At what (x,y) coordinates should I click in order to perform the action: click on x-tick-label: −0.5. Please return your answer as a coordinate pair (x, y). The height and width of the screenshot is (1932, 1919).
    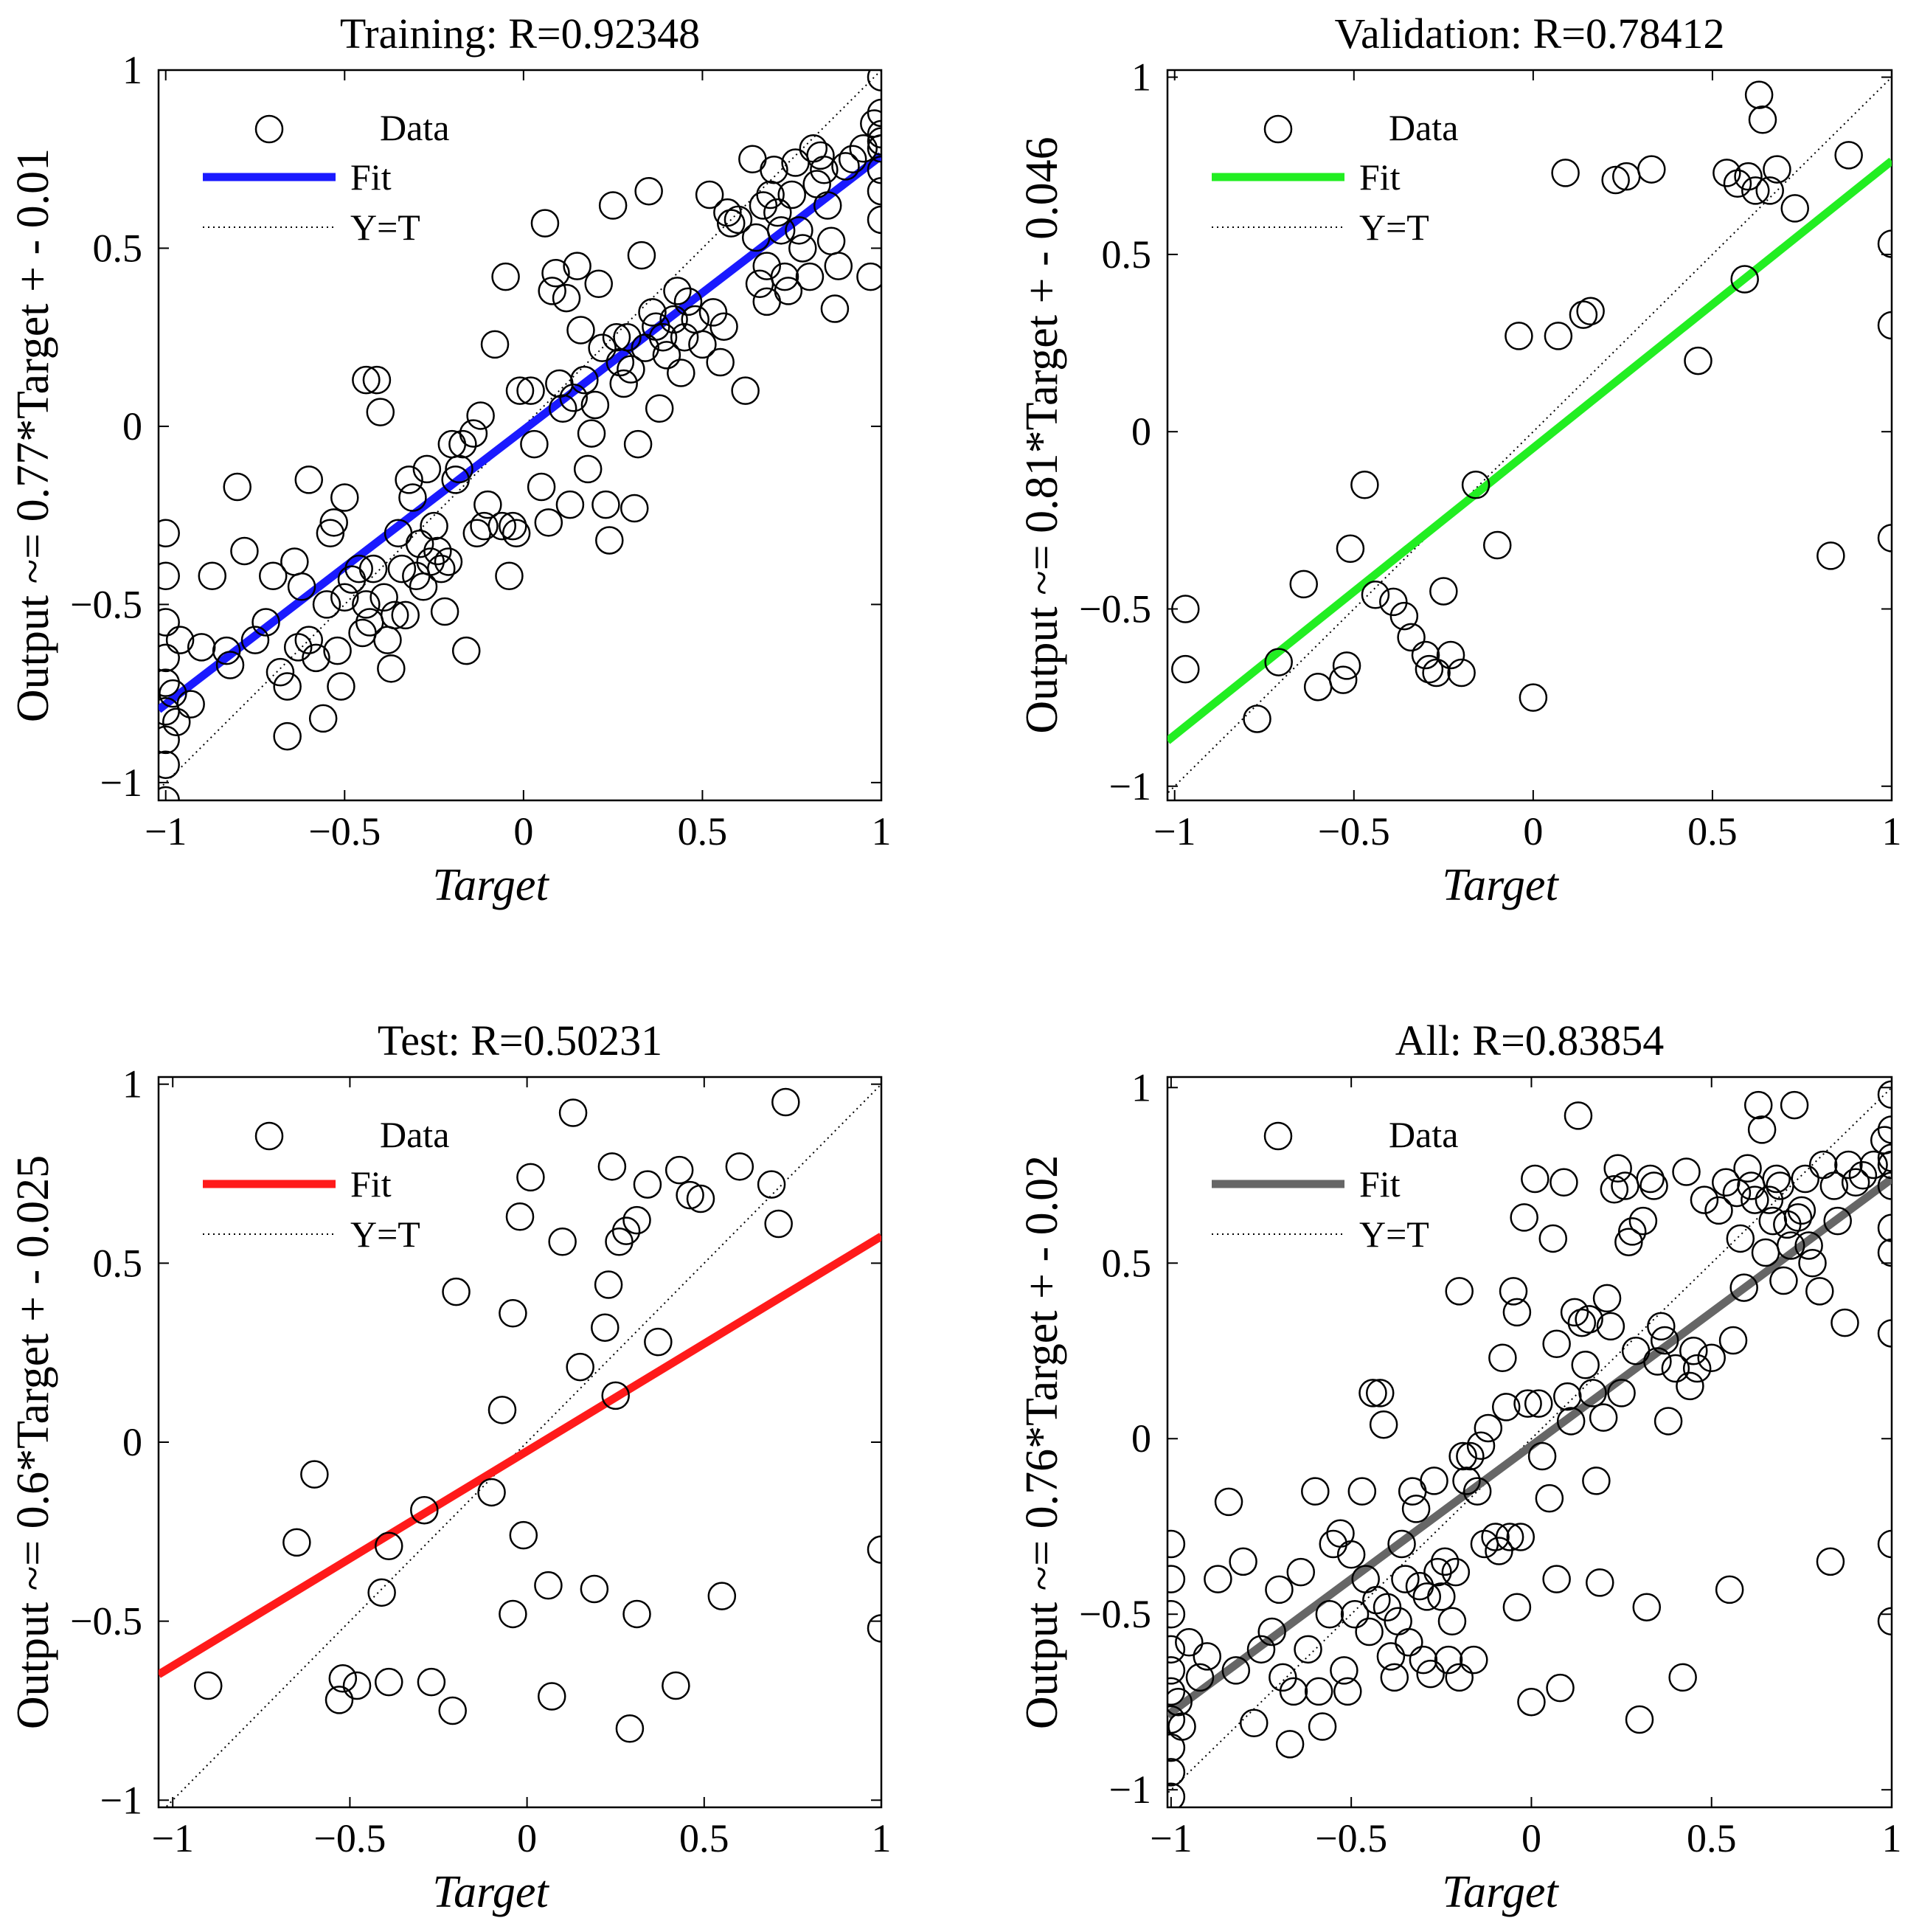
    Looking at the image, I should click on (349, 1838).